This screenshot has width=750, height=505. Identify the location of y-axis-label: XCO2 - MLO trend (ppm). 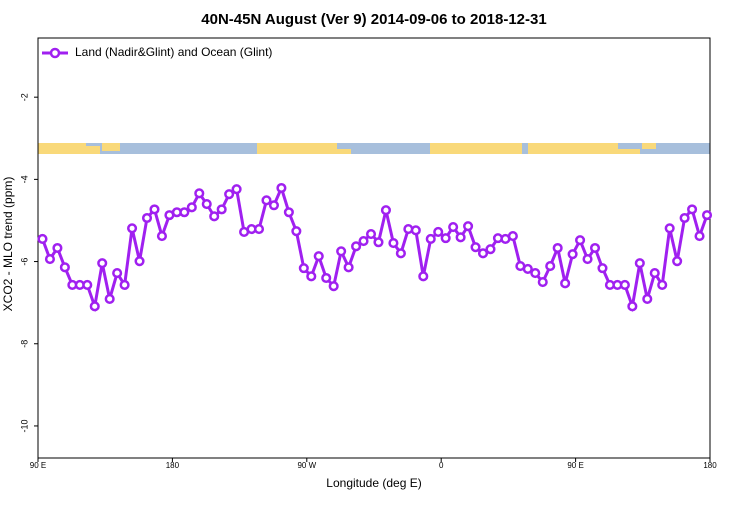
(8, 244).